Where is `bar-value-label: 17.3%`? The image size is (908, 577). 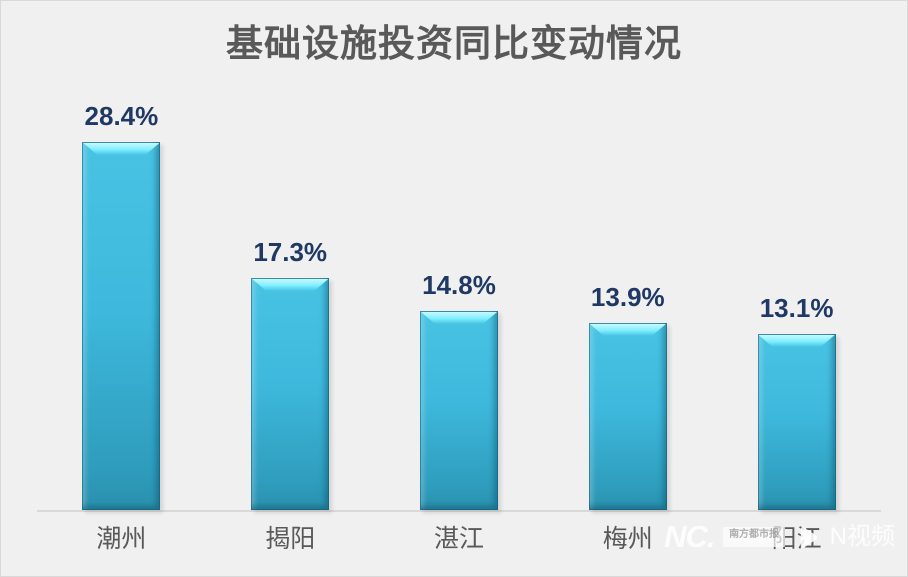 bar-value-label: 17.3% is located at coordinates (290, 252).